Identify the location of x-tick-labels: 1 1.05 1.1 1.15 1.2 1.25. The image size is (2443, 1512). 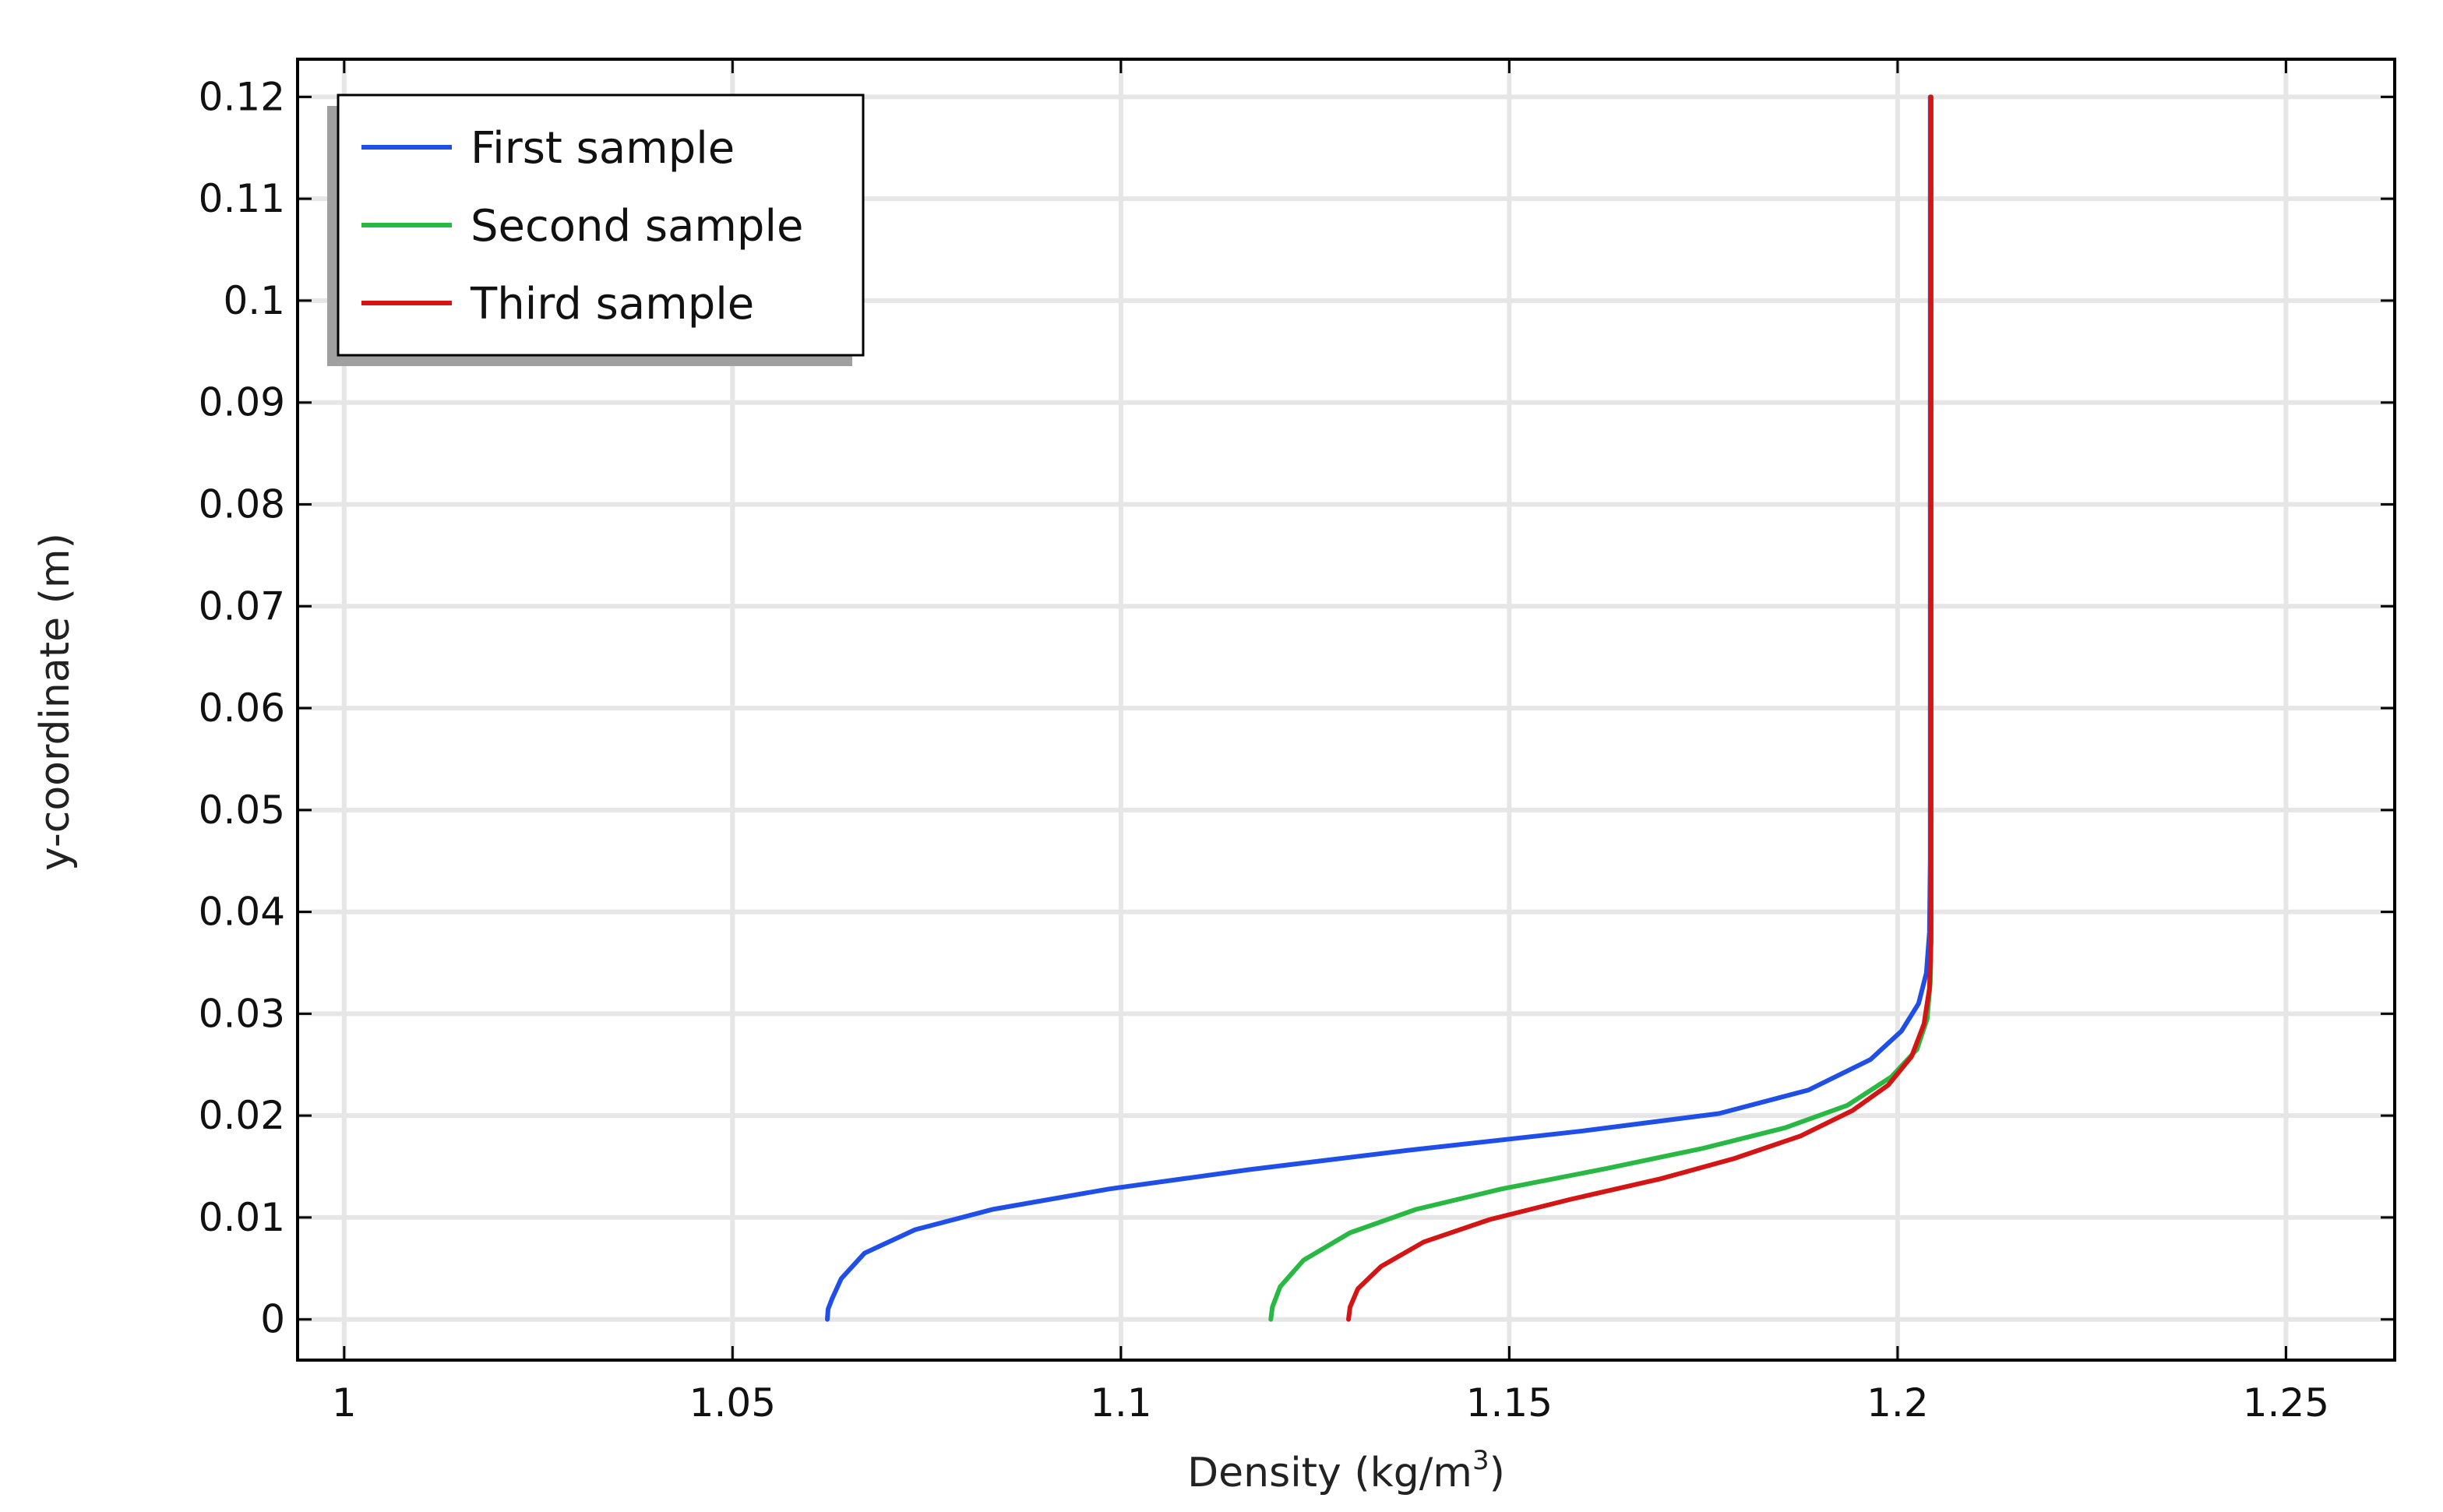
(1330, 1403).